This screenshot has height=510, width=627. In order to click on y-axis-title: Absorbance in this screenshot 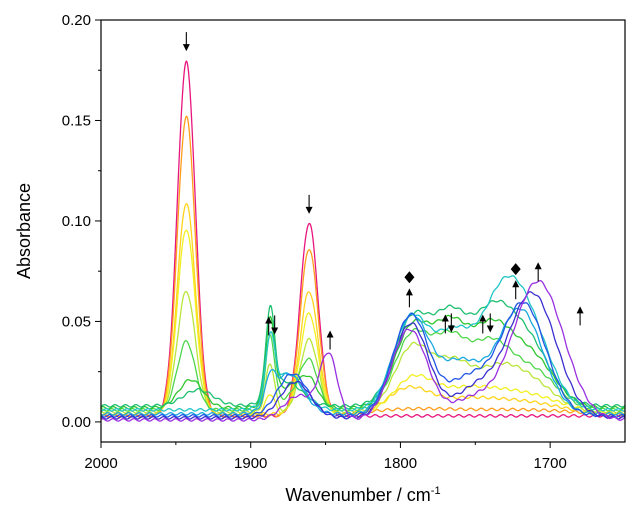, I will do `click(24, 231)`.